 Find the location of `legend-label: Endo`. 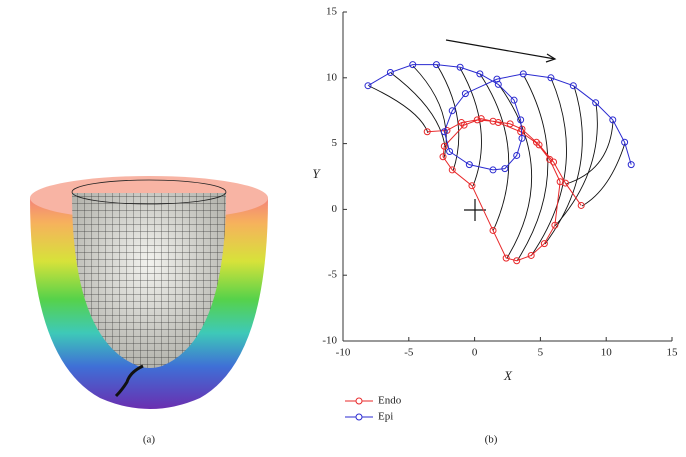

legend-label: Endo is located at coordinates (390, 401).